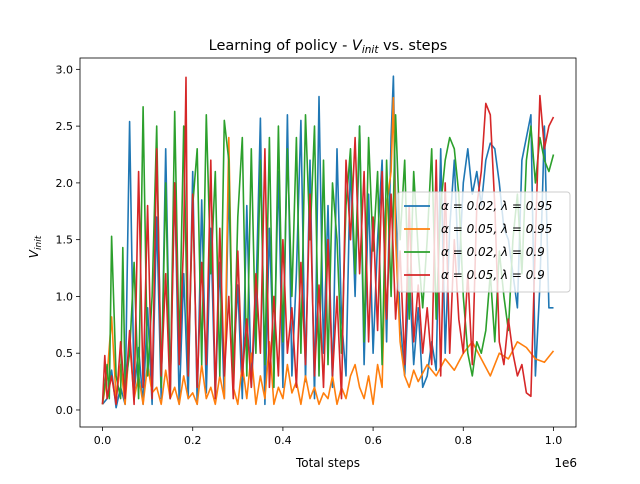 Image resolution: width=640 pixels, height=484 pixels. What do you see at coordinates (280, 46) in the screenshot?
I see `chart-title-prefix: Learning of policy -` at bounding box center [280, 46].